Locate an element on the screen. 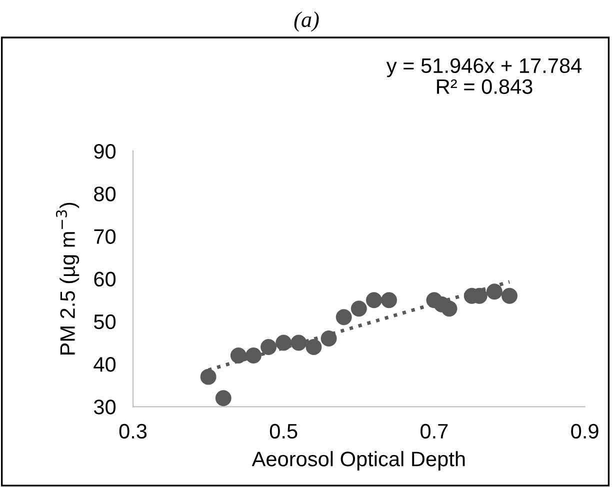 The height and width of the screenshot is (487, 613). text: y = 51.946x + 17.784 R² = 0.843 is located at coordinates (484, 76).